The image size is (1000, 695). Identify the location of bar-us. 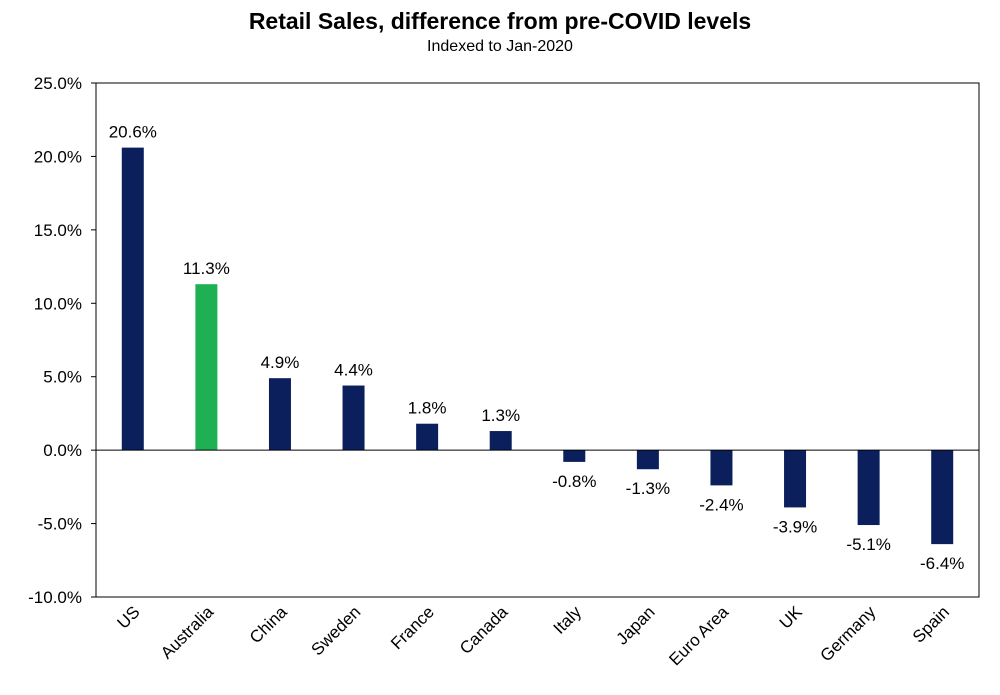
(132, 299).